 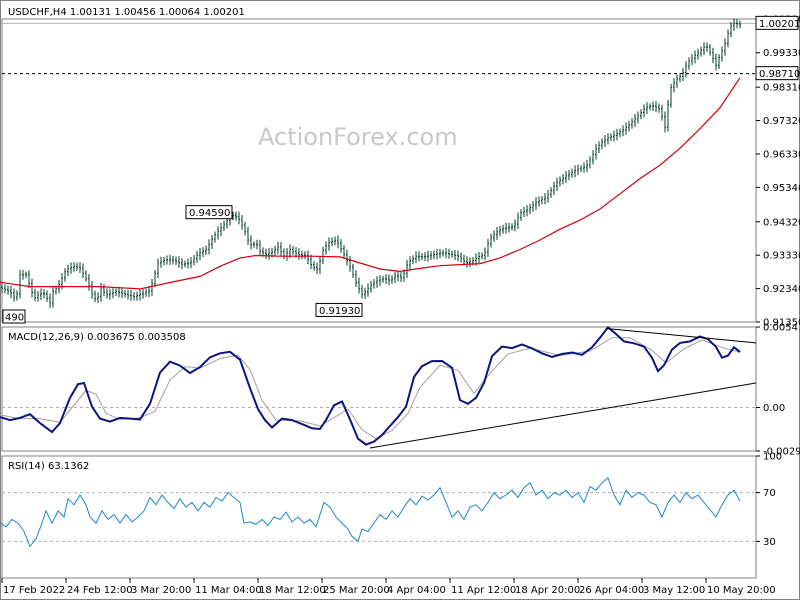 I want to click on x-tick-label: 24 Feb 12:00, so click(x=100, y=590).